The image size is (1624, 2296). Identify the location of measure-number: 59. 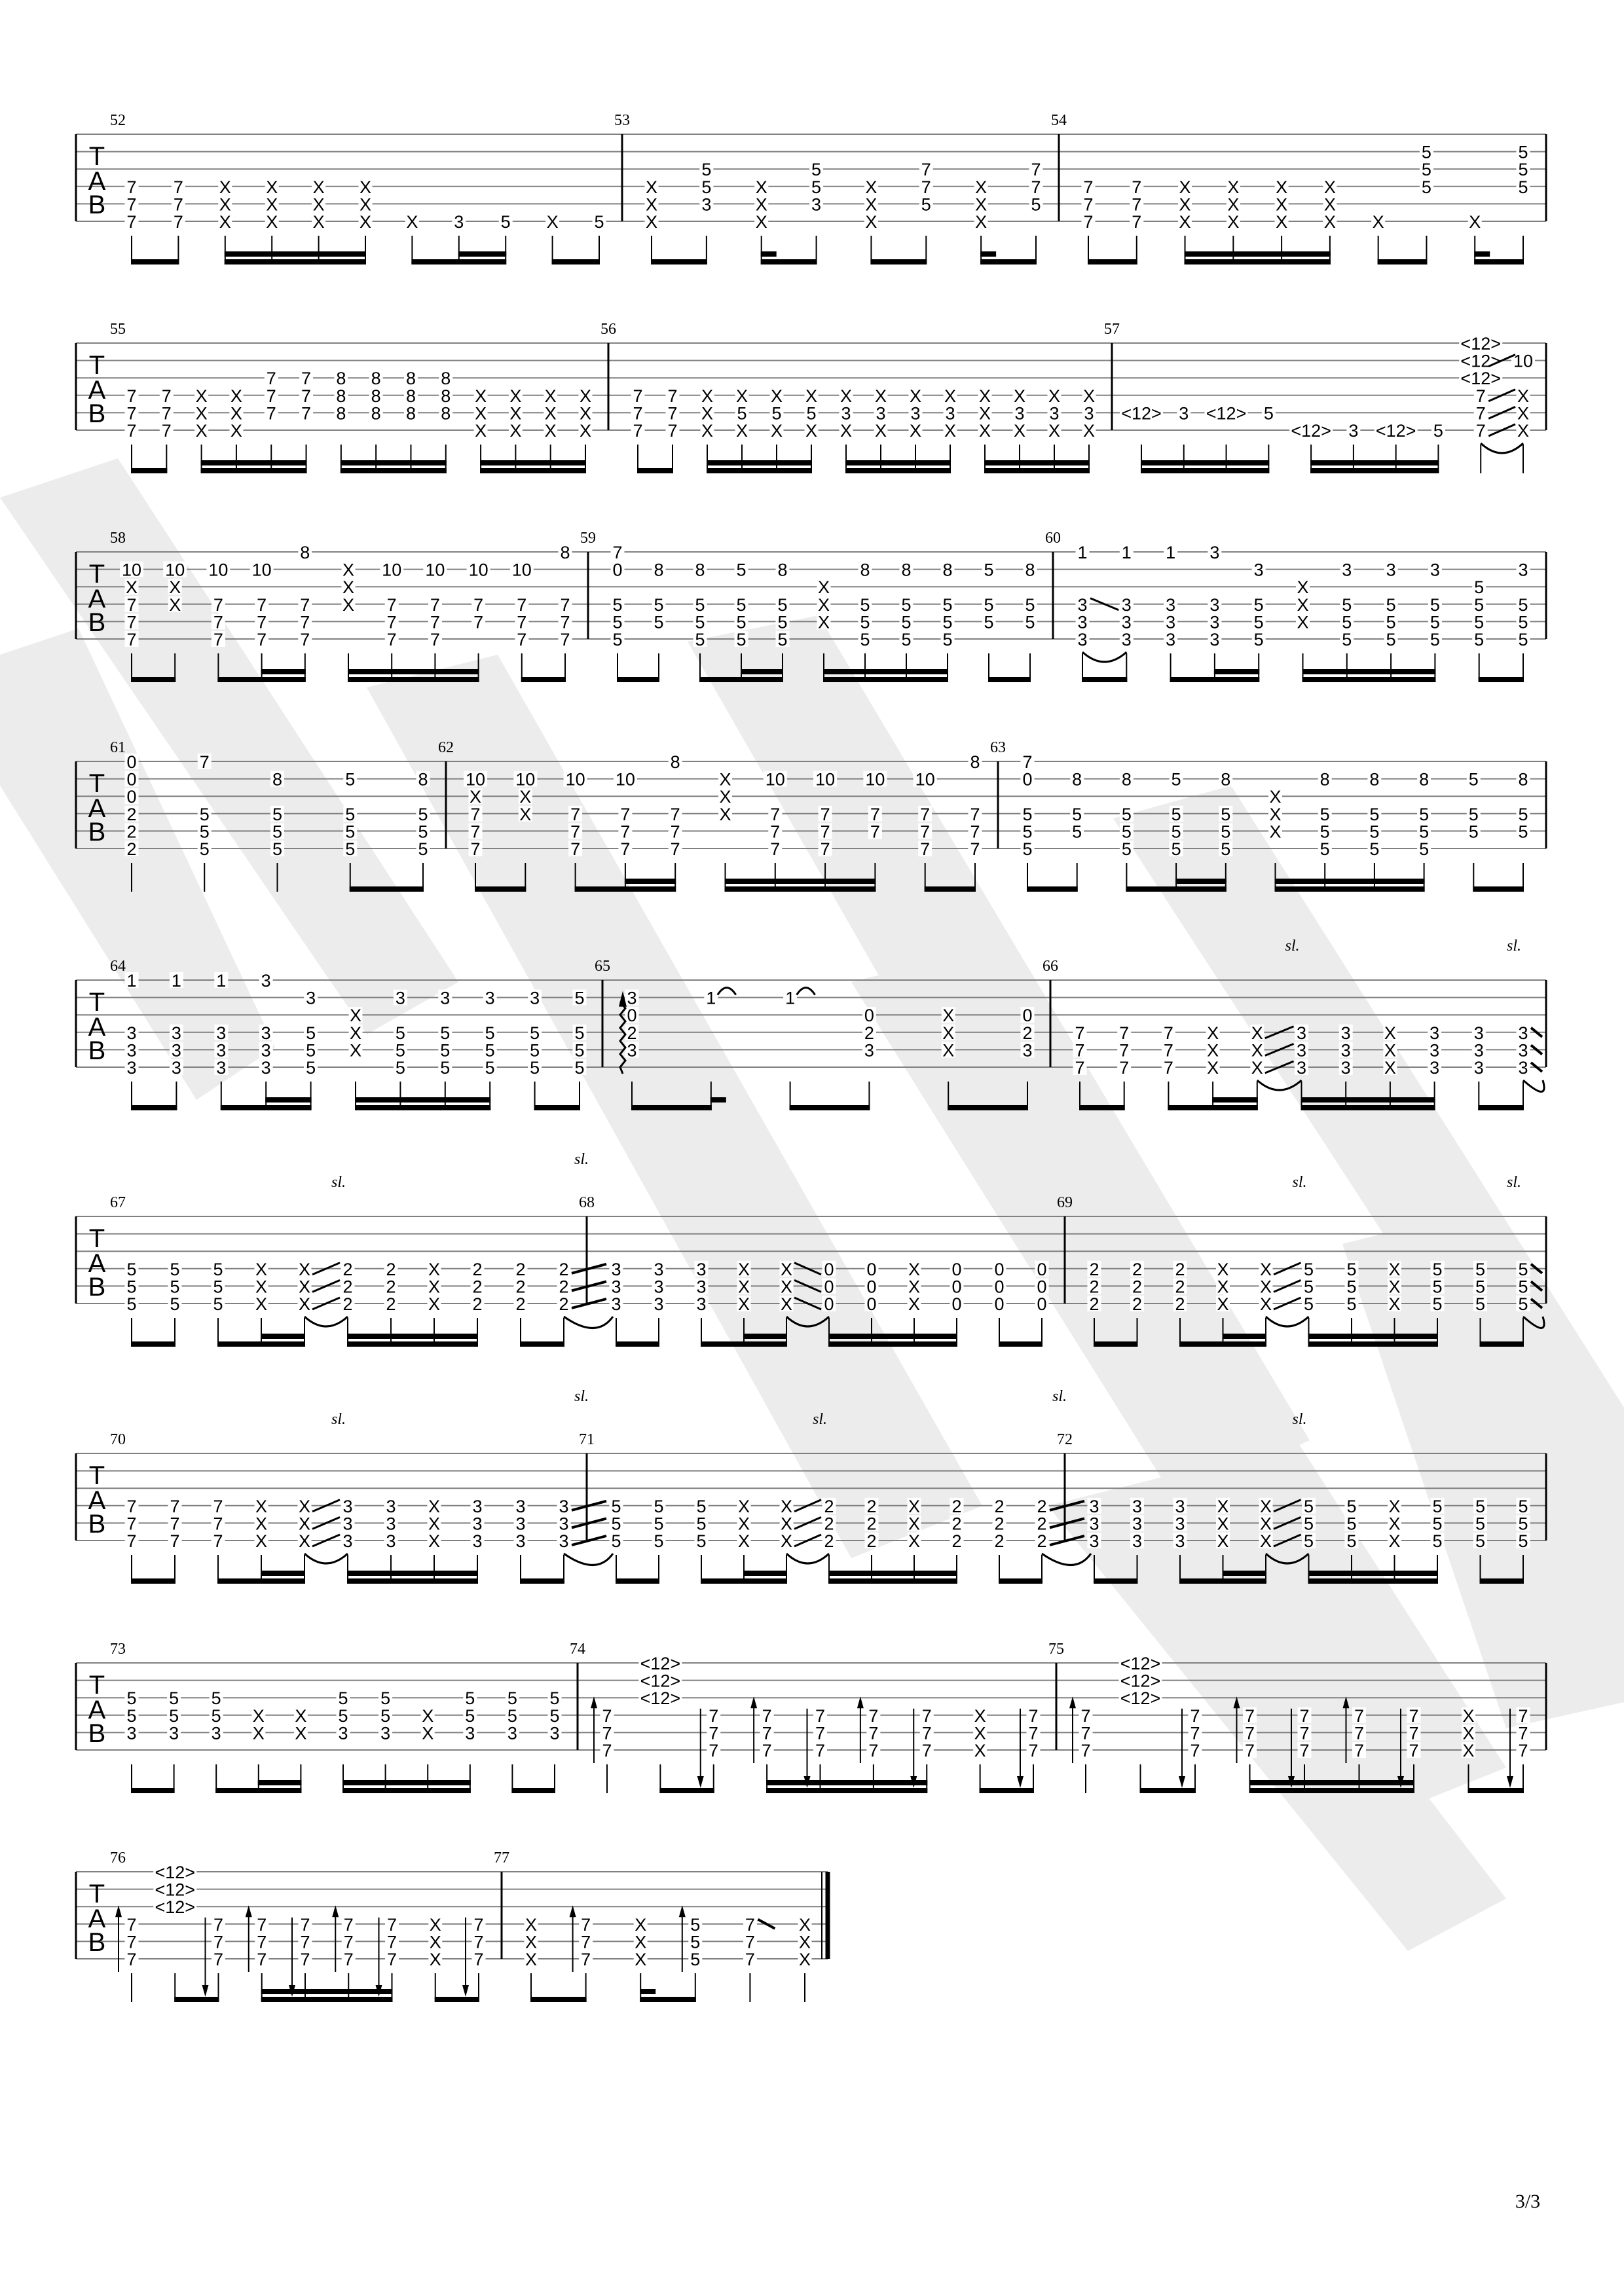
(588, 538).